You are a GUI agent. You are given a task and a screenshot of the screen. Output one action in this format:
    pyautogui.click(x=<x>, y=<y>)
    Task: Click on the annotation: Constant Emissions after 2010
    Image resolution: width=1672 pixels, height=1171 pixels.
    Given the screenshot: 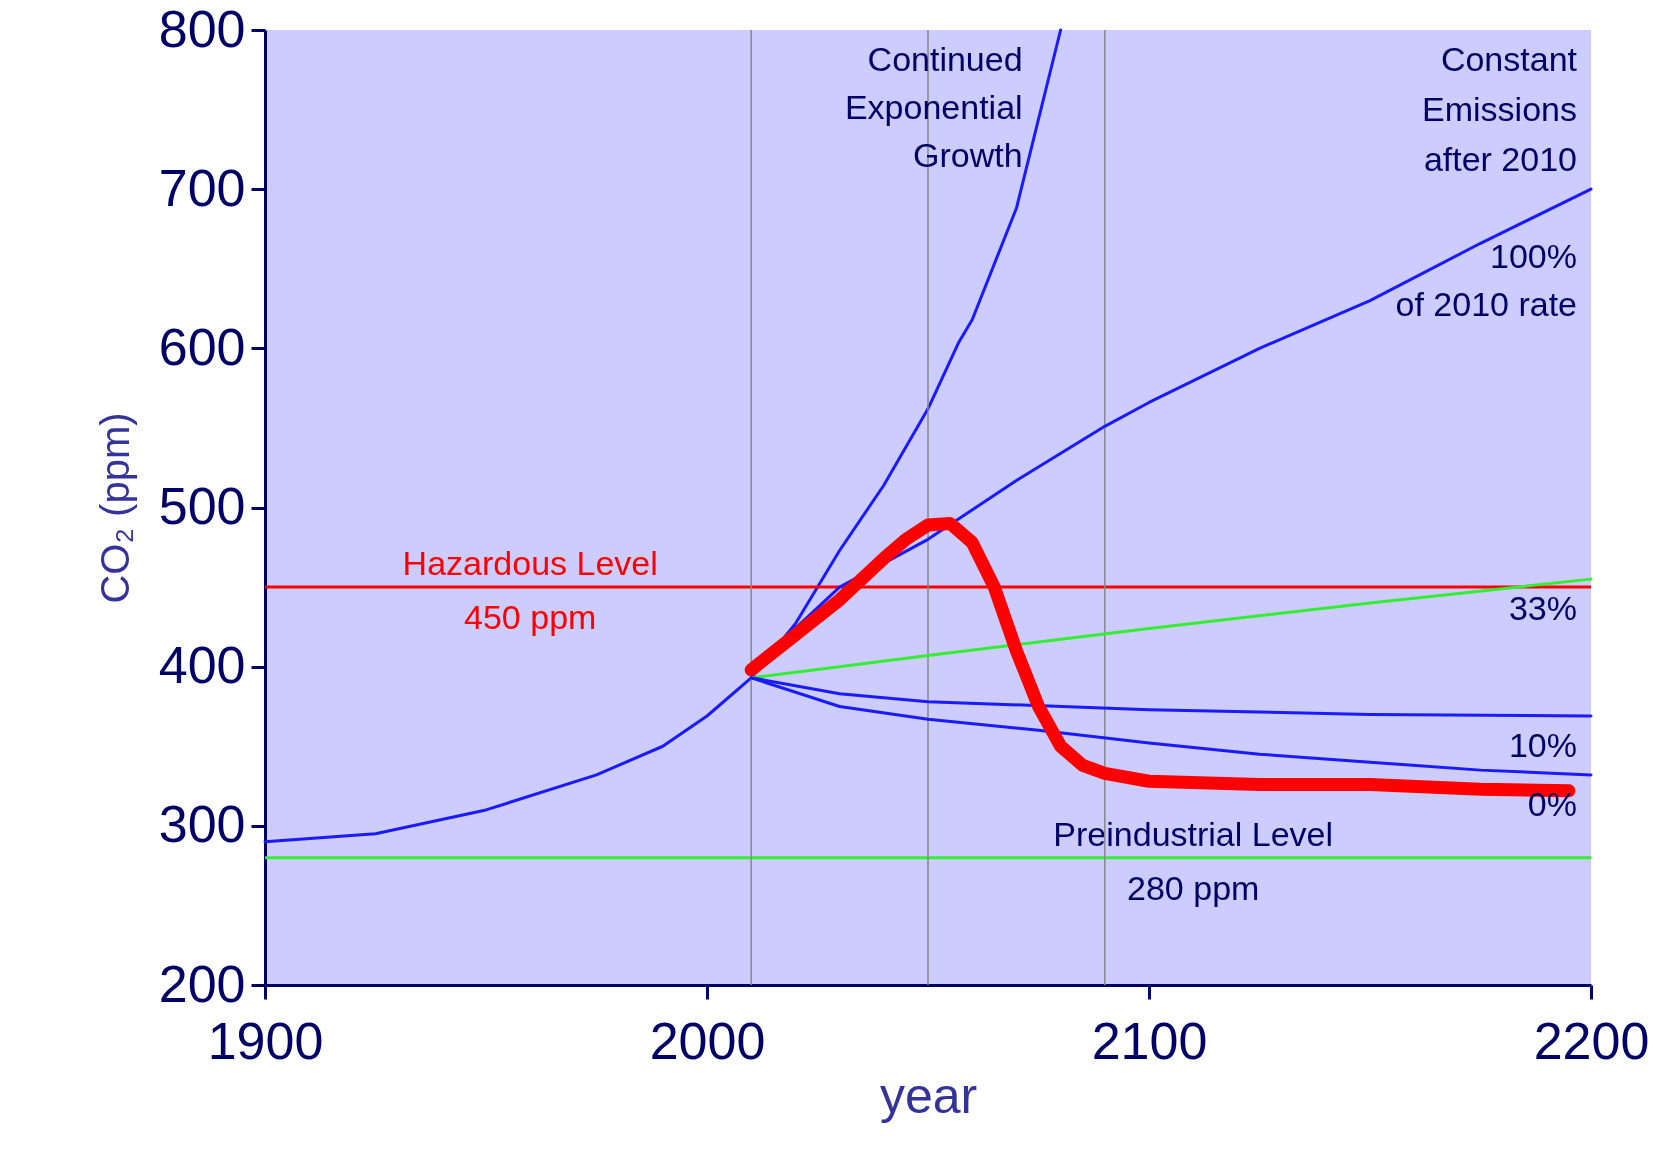 What is the action you would take?
    pyautogui.click(x=1500, y=109)
    